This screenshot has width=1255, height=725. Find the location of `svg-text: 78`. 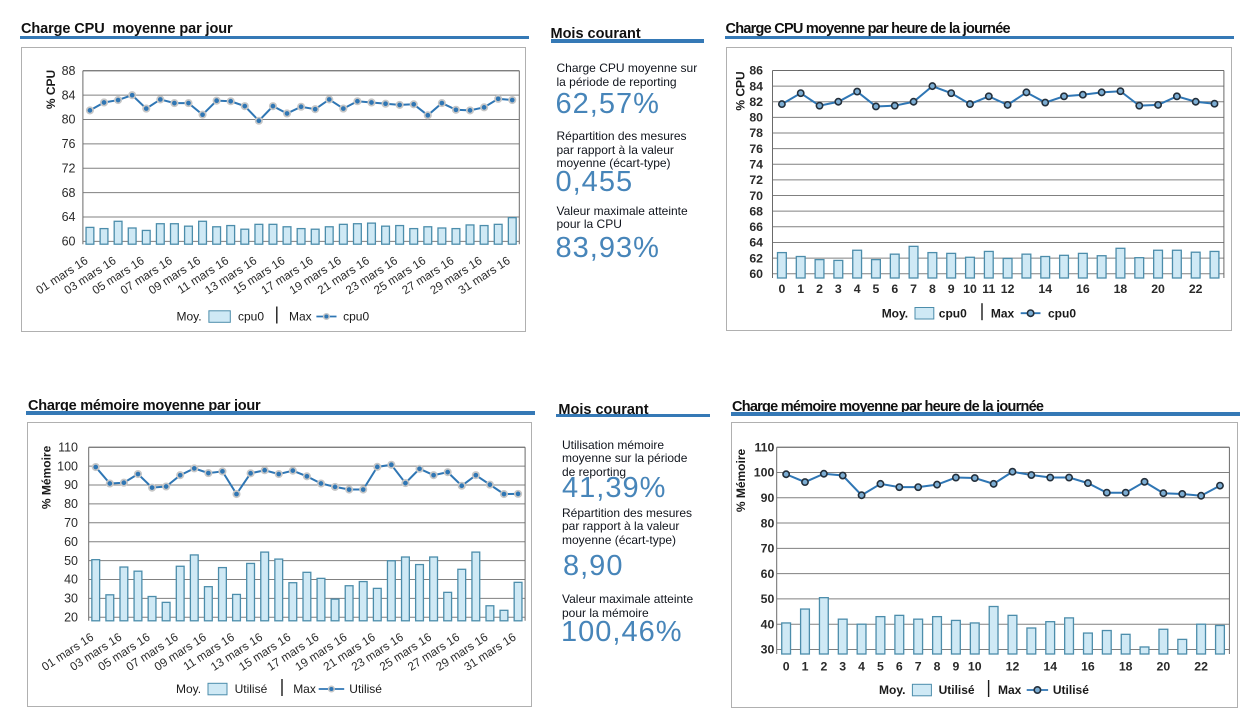

svg-text: 78 is located at coordinates (756, 133).